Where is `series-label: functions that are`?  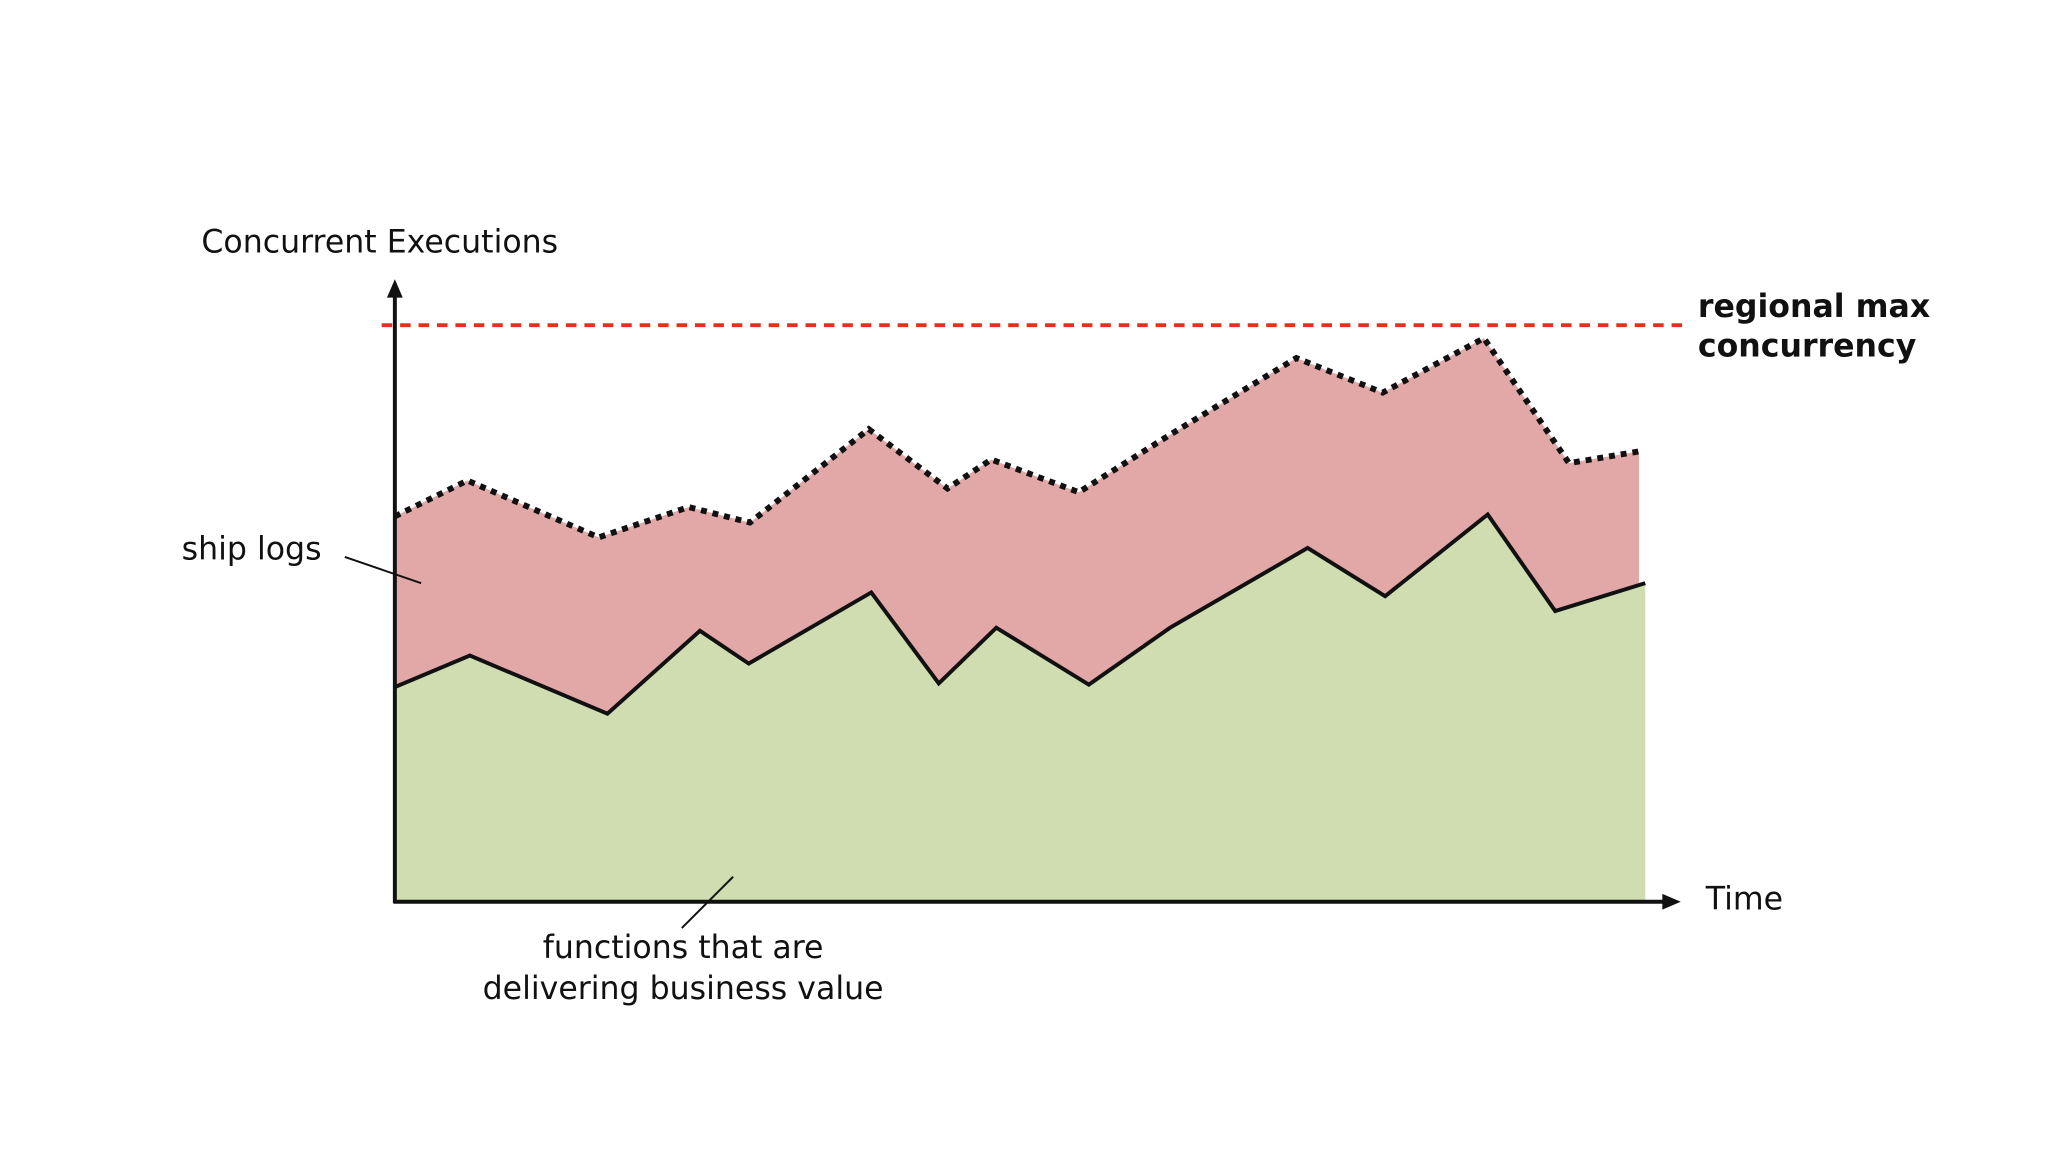 series-label: functions that are is located at coordinates (683, 948).